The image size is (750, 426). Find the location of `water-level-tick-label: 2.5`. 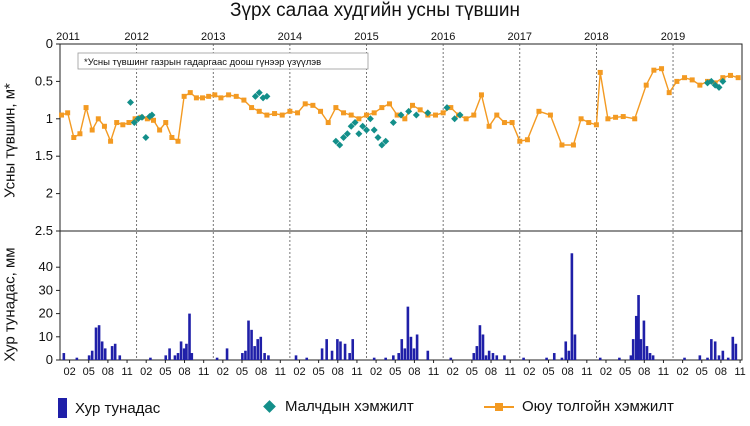

water-level-tick-label: 2.5 is located at coordinates (44, 230).